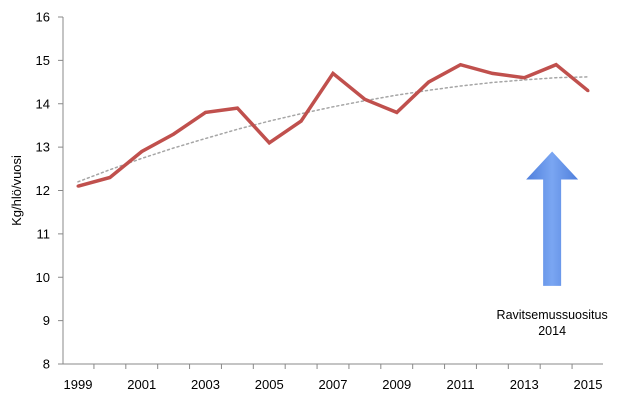 Image resolution: width=625 pixels, height=413 pixels. What do you see at coordinates (141, 384) in the screenshot?
I see `x-tick-label: 2001` at bounding box center [141, 384].